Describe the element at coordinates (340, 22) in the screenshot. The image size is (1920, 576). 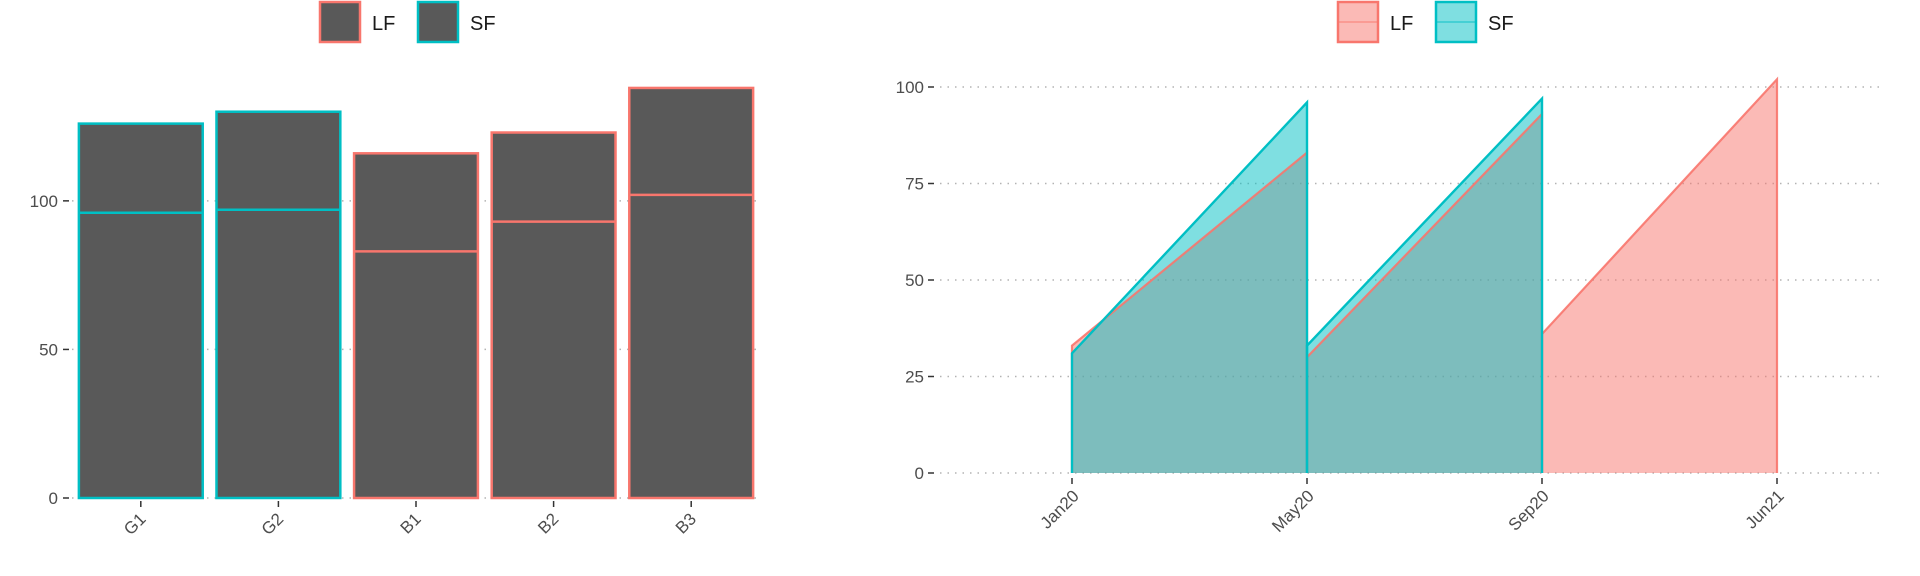
I see `legend-swatch-lf` at that location.